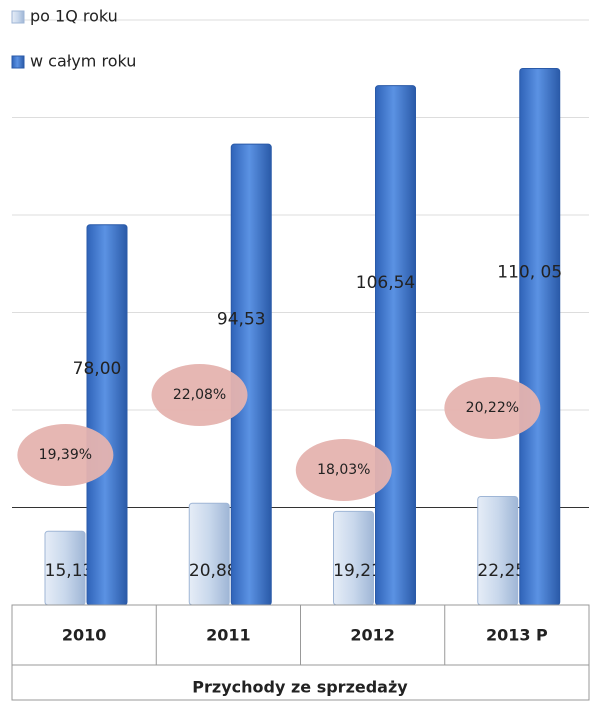 The height and width of the screenshot is (701, 590). What do you see at coordinates (517, 635) in the screenshot?
I see `x-tick-label: 2013 P` at bounding box center [517, 635].